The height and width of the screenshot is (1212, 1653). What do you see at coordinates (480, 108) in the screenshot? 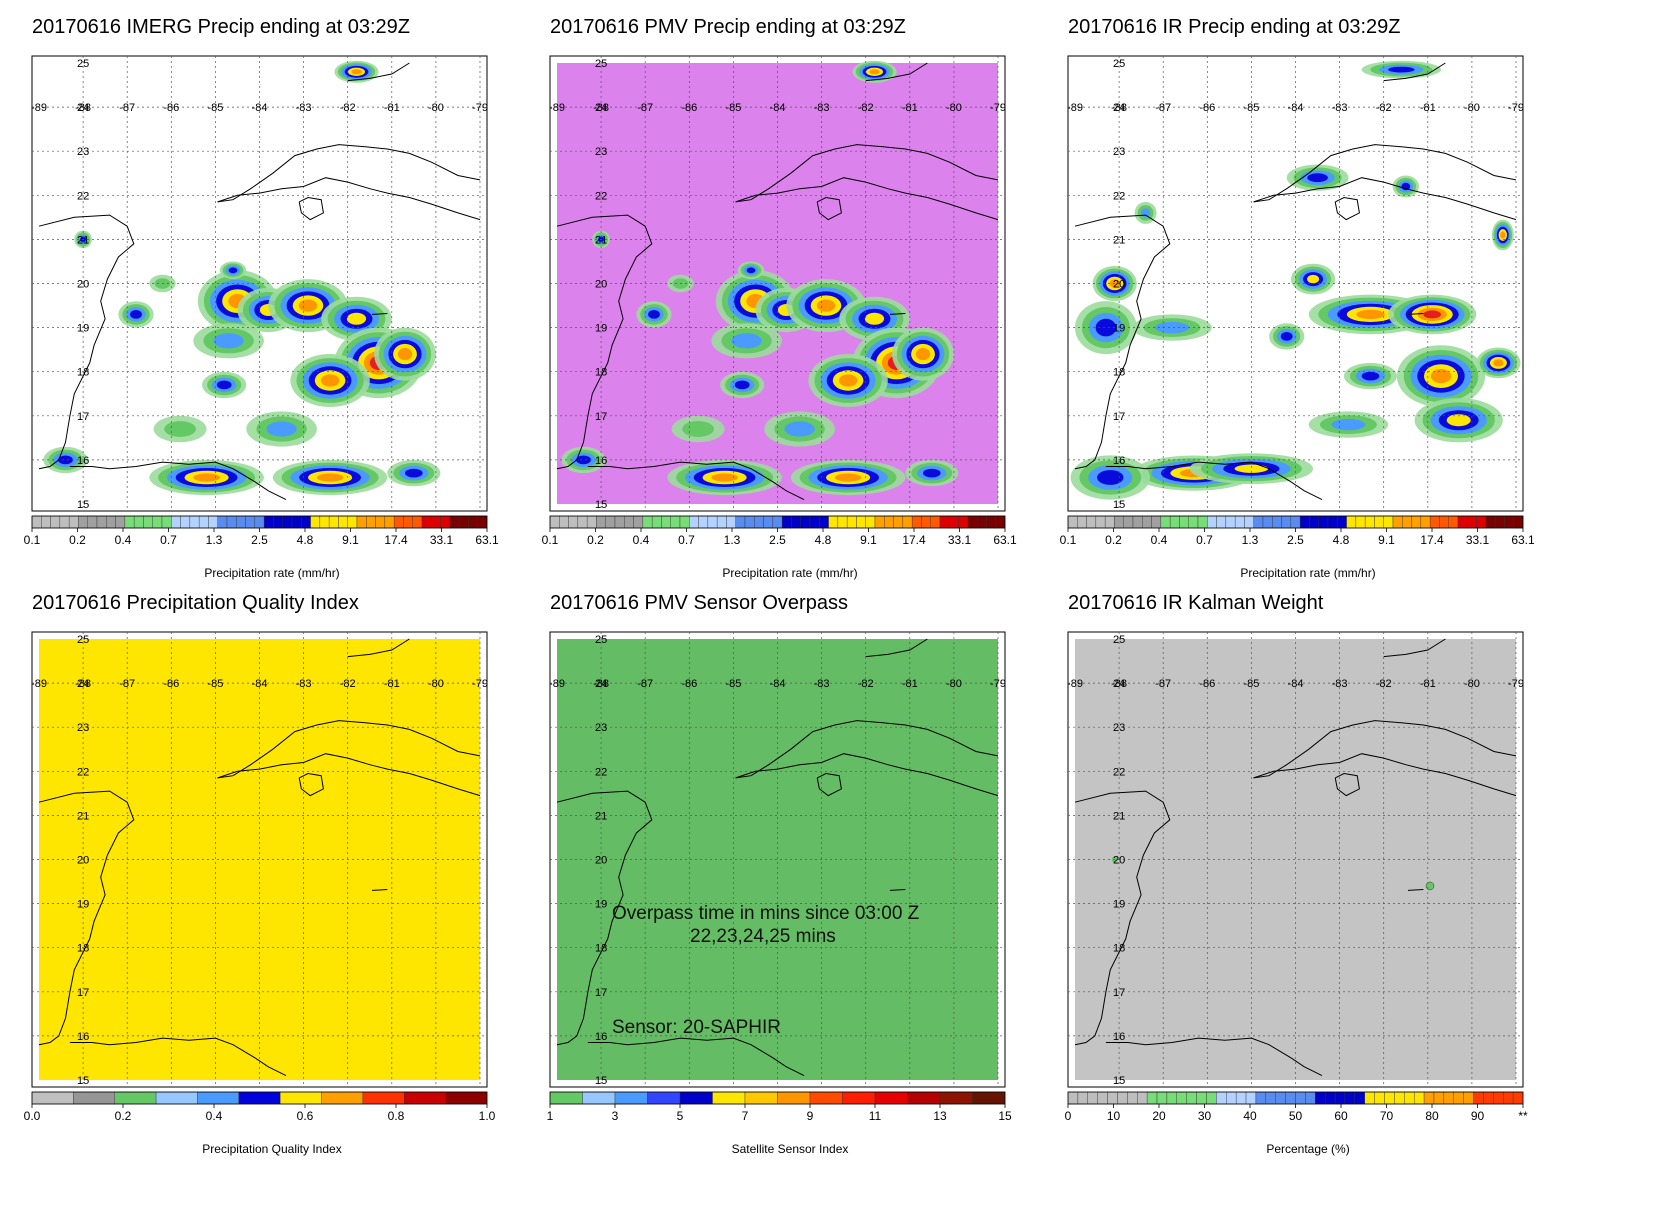
I see `lon-label: -79` at bounding box center [480, 108].